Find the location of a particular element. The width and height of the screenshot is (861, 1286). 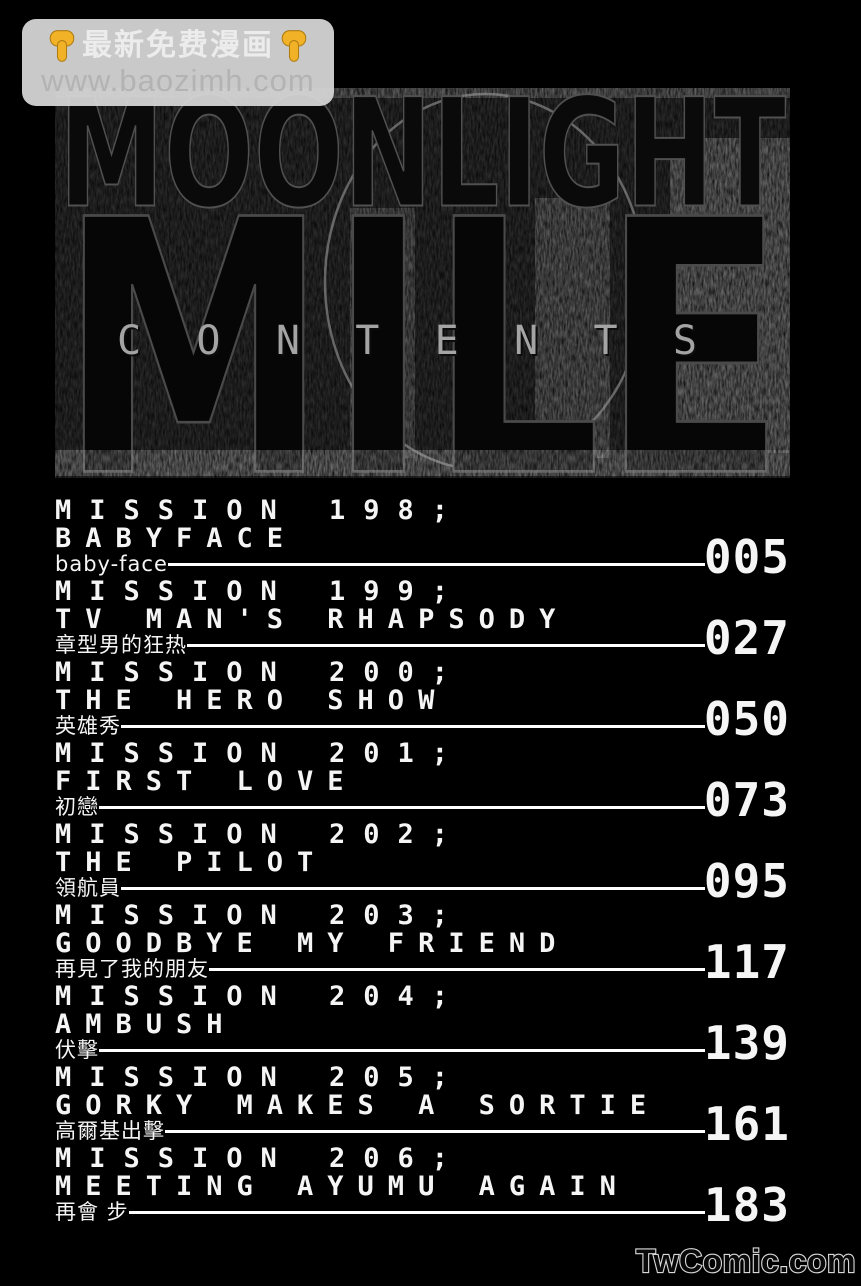

page-number: 073 is located at coordinates (746, 800).